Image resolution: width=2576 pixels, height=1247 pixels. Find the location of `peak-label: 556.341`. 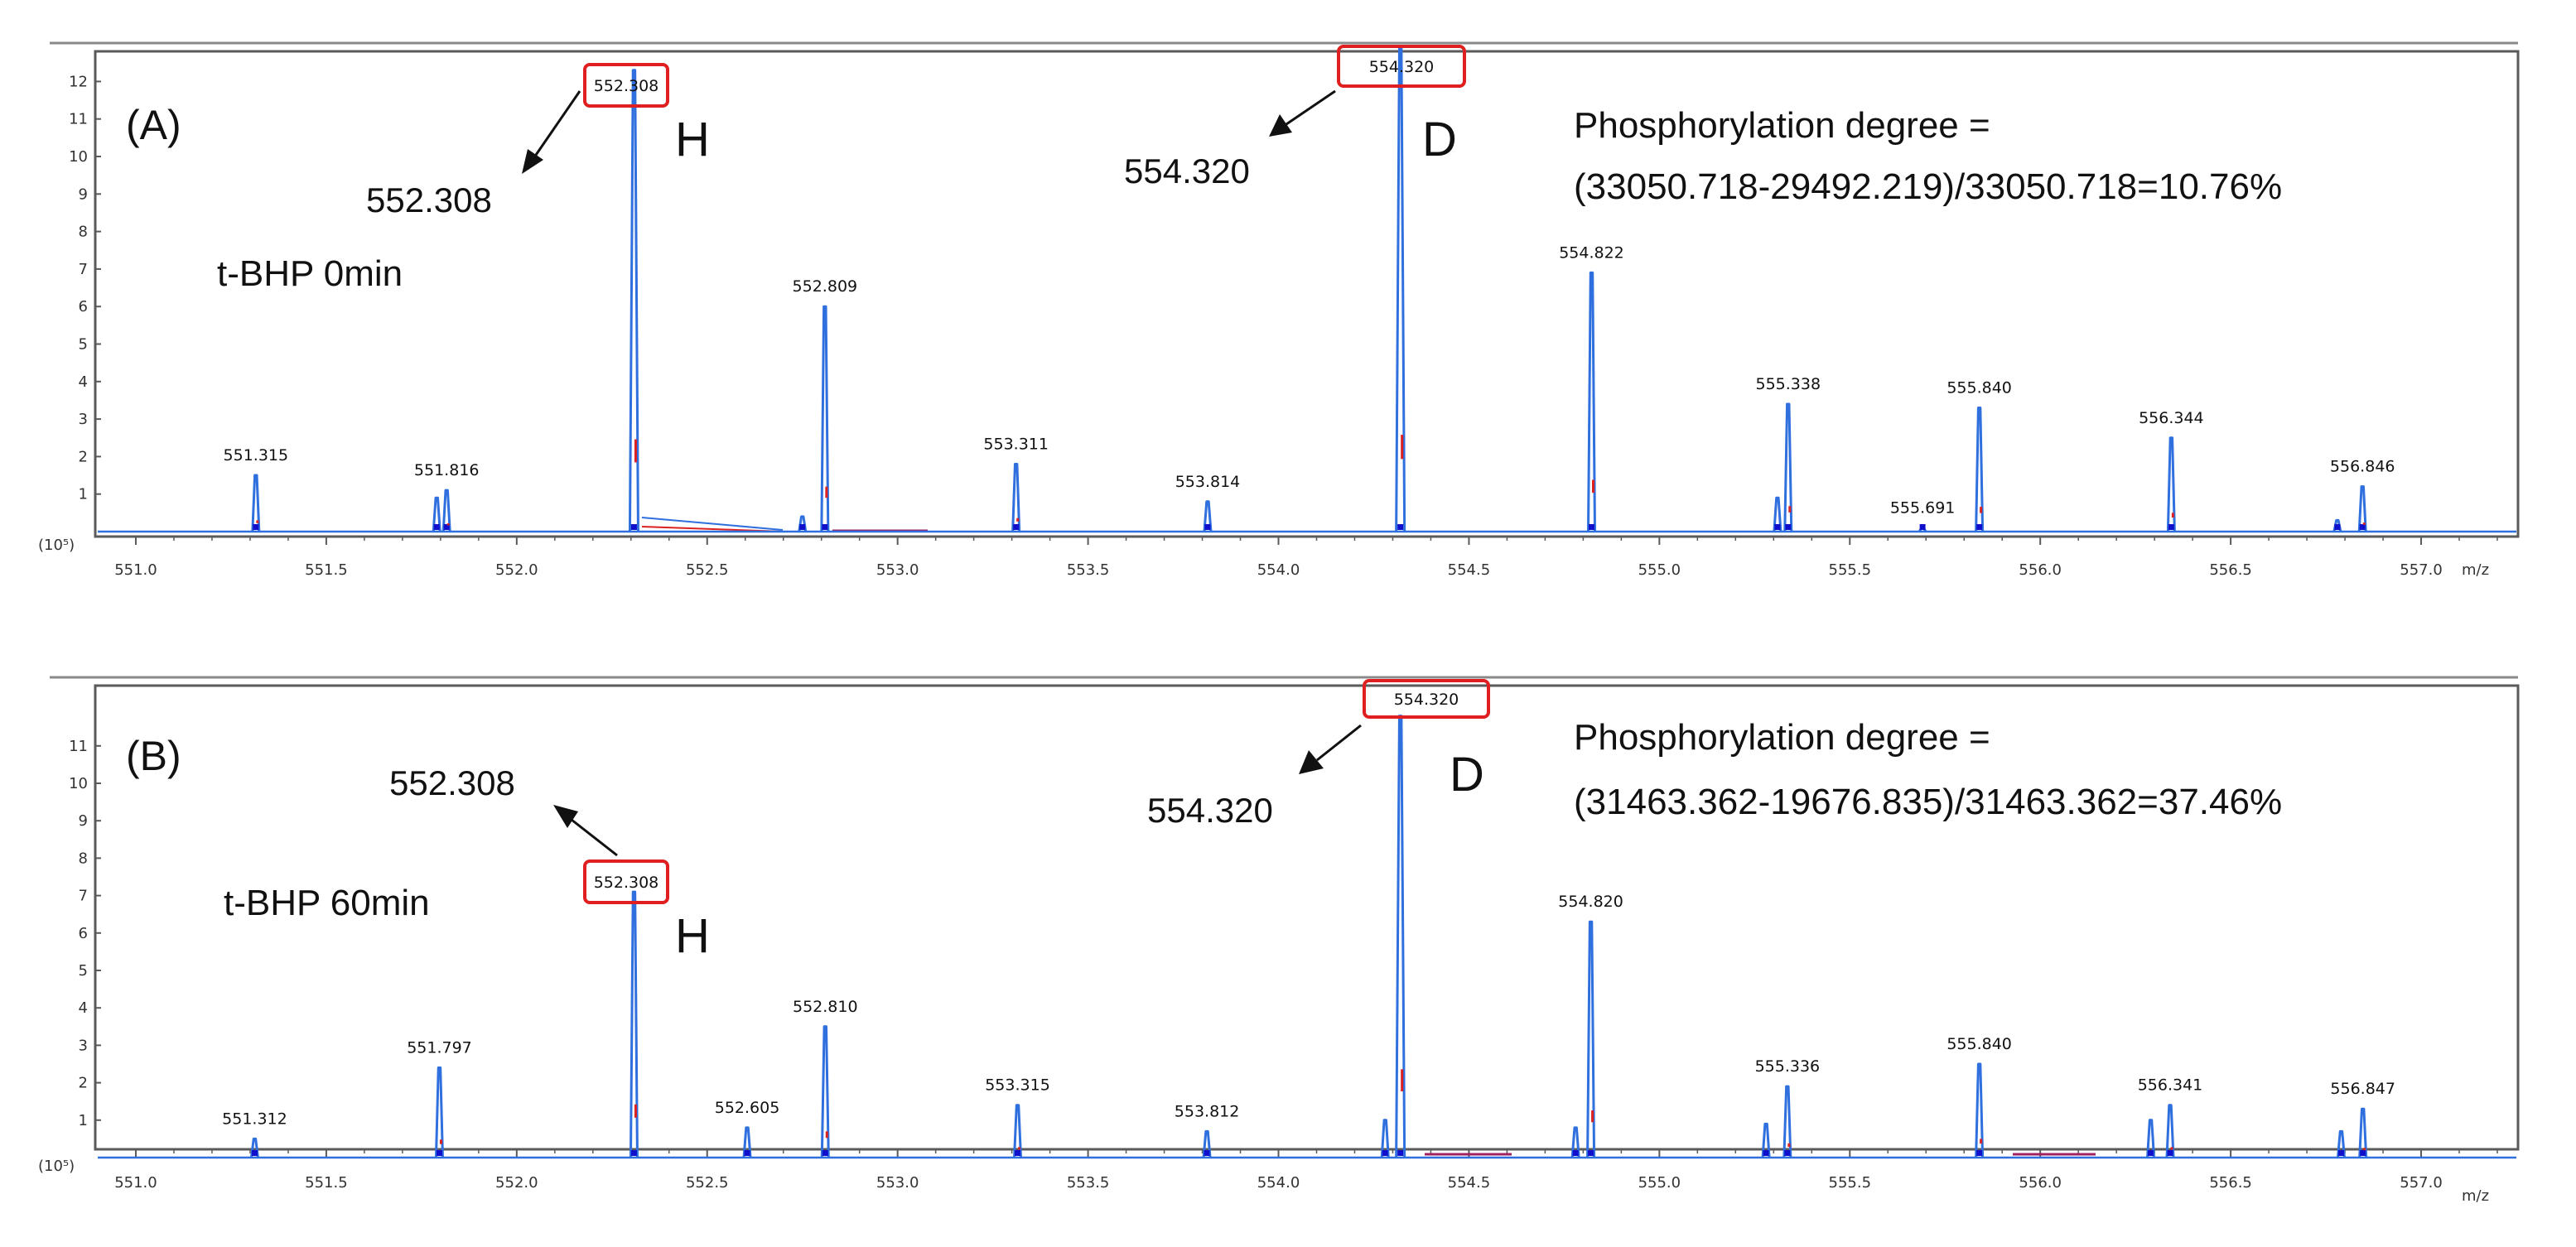

peak-label: 556.341 is located at coordinates (2170, 1085).